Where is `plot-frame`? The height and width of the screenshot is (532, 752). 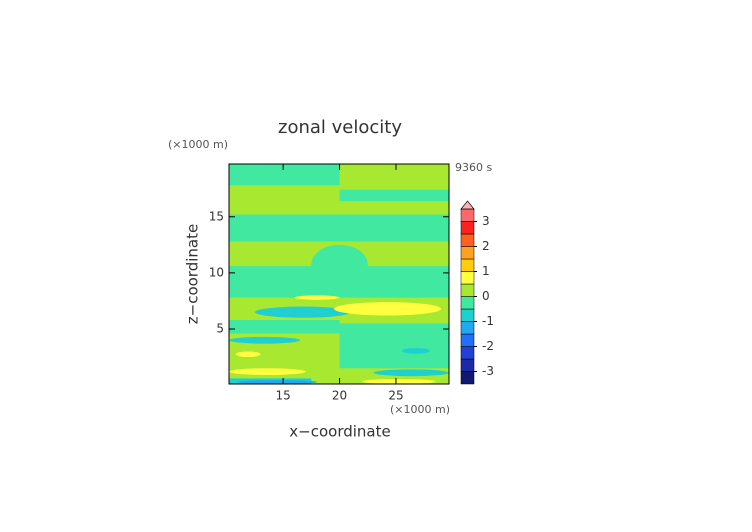 plot-frame is located at coordinates (339, 274).